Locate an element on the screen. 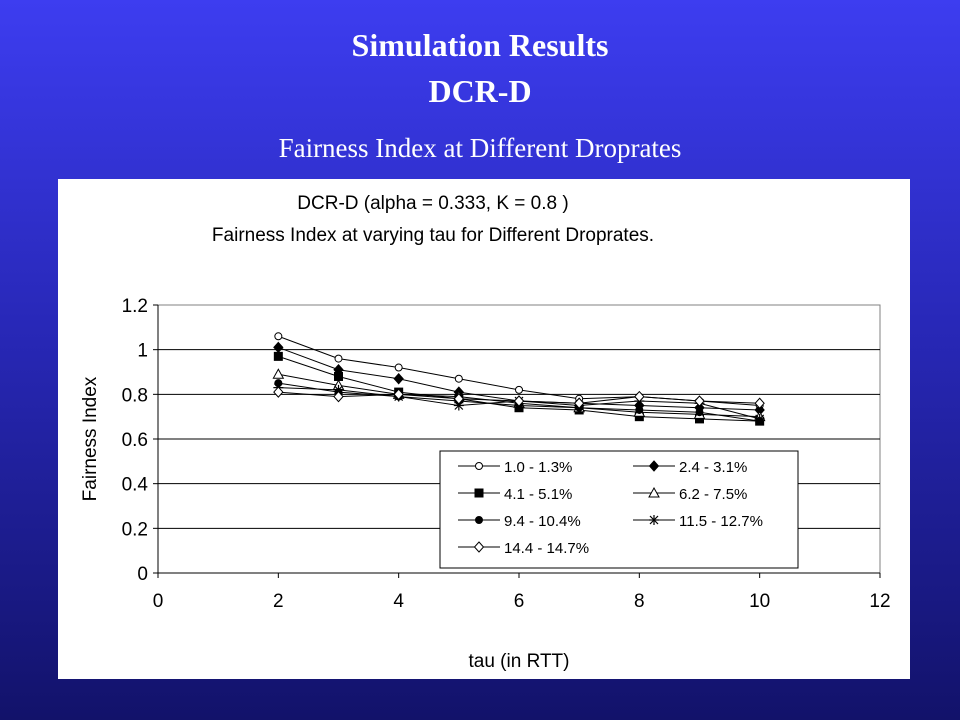  legend-item: 2.4 - 3.1% is located at coordinates (690, 467).